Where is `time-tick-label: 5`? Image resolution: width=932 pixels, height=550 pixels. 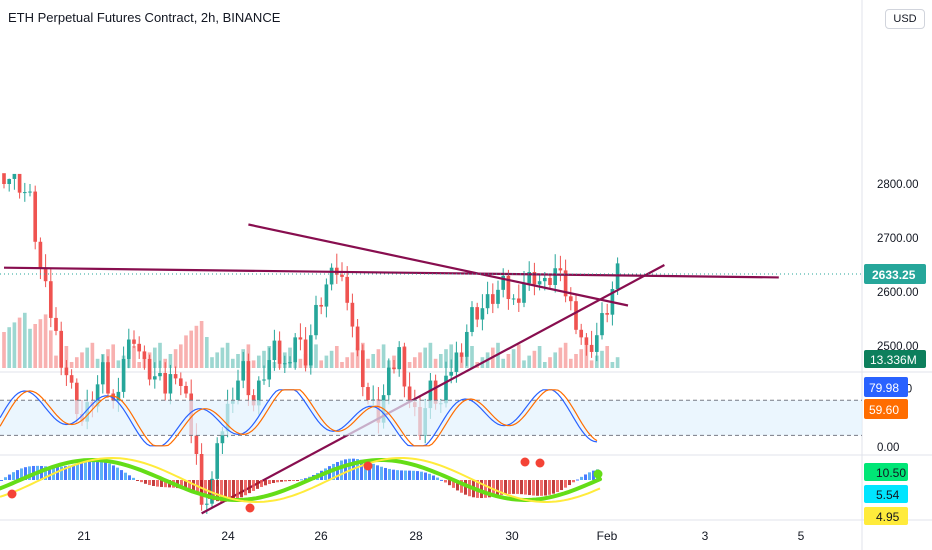
time-tick-label: 5 is located at coordinates (801, 536).